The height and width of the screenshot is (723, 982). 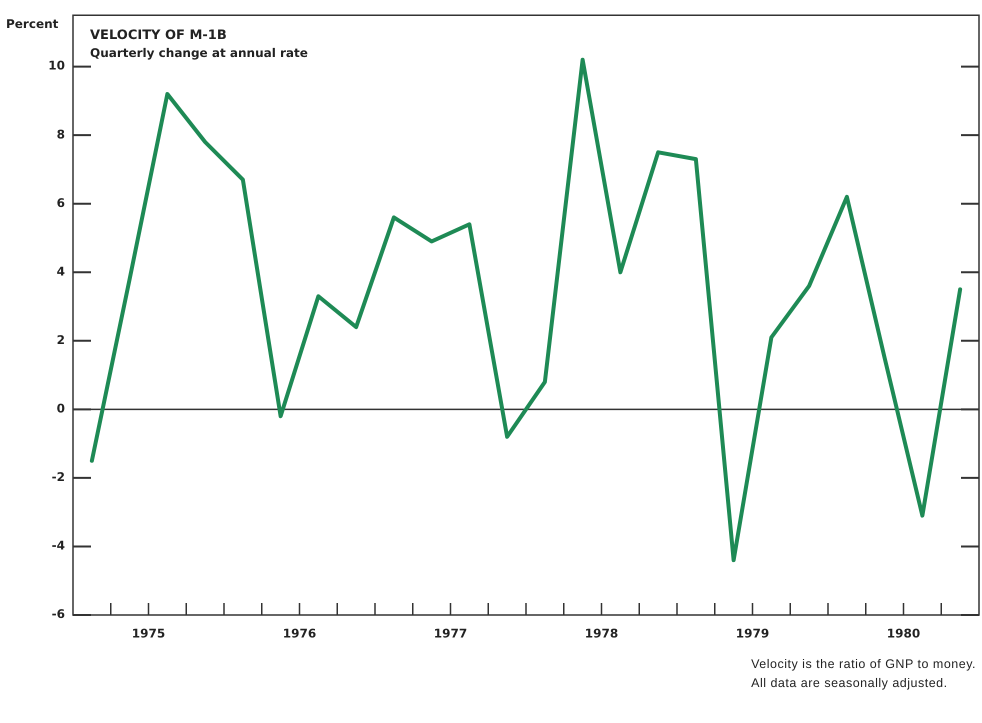 I want to click on x-tick-label: 1980, so click(x=903, y=633).